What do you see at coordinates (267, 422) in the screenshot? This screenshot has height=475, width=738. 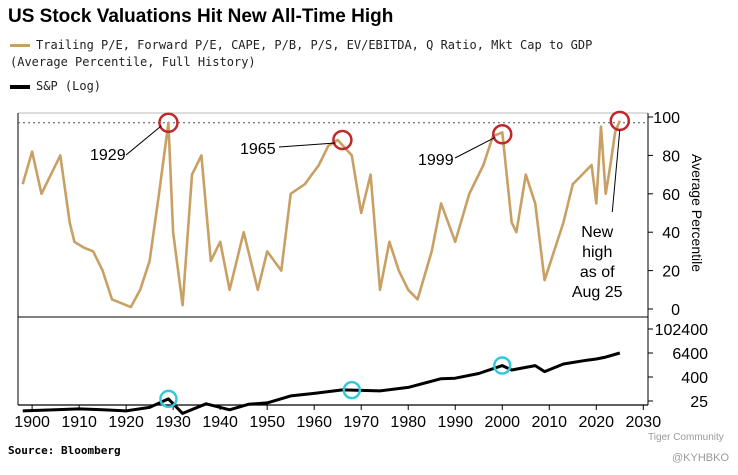 I see `x-tick-label: 1950` at bounding box center [267, 422].